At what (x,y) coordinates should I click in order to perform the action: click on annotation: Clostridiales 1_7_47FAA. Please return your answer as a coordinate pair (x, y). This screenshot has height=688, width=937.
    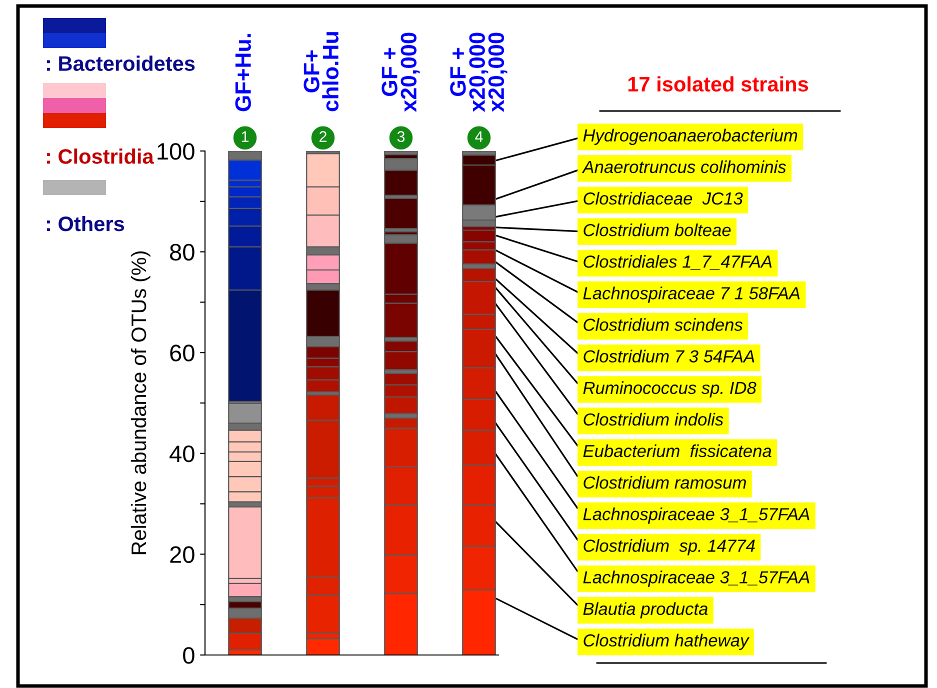
    Looking at the image, I should click on (678, 262).